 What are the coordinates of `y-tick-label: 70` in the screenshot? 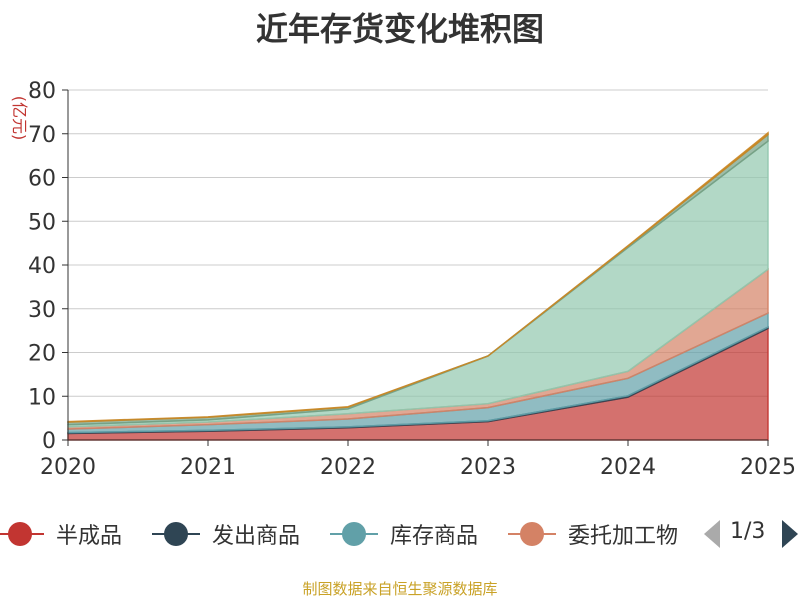 It's located at (42, 135).